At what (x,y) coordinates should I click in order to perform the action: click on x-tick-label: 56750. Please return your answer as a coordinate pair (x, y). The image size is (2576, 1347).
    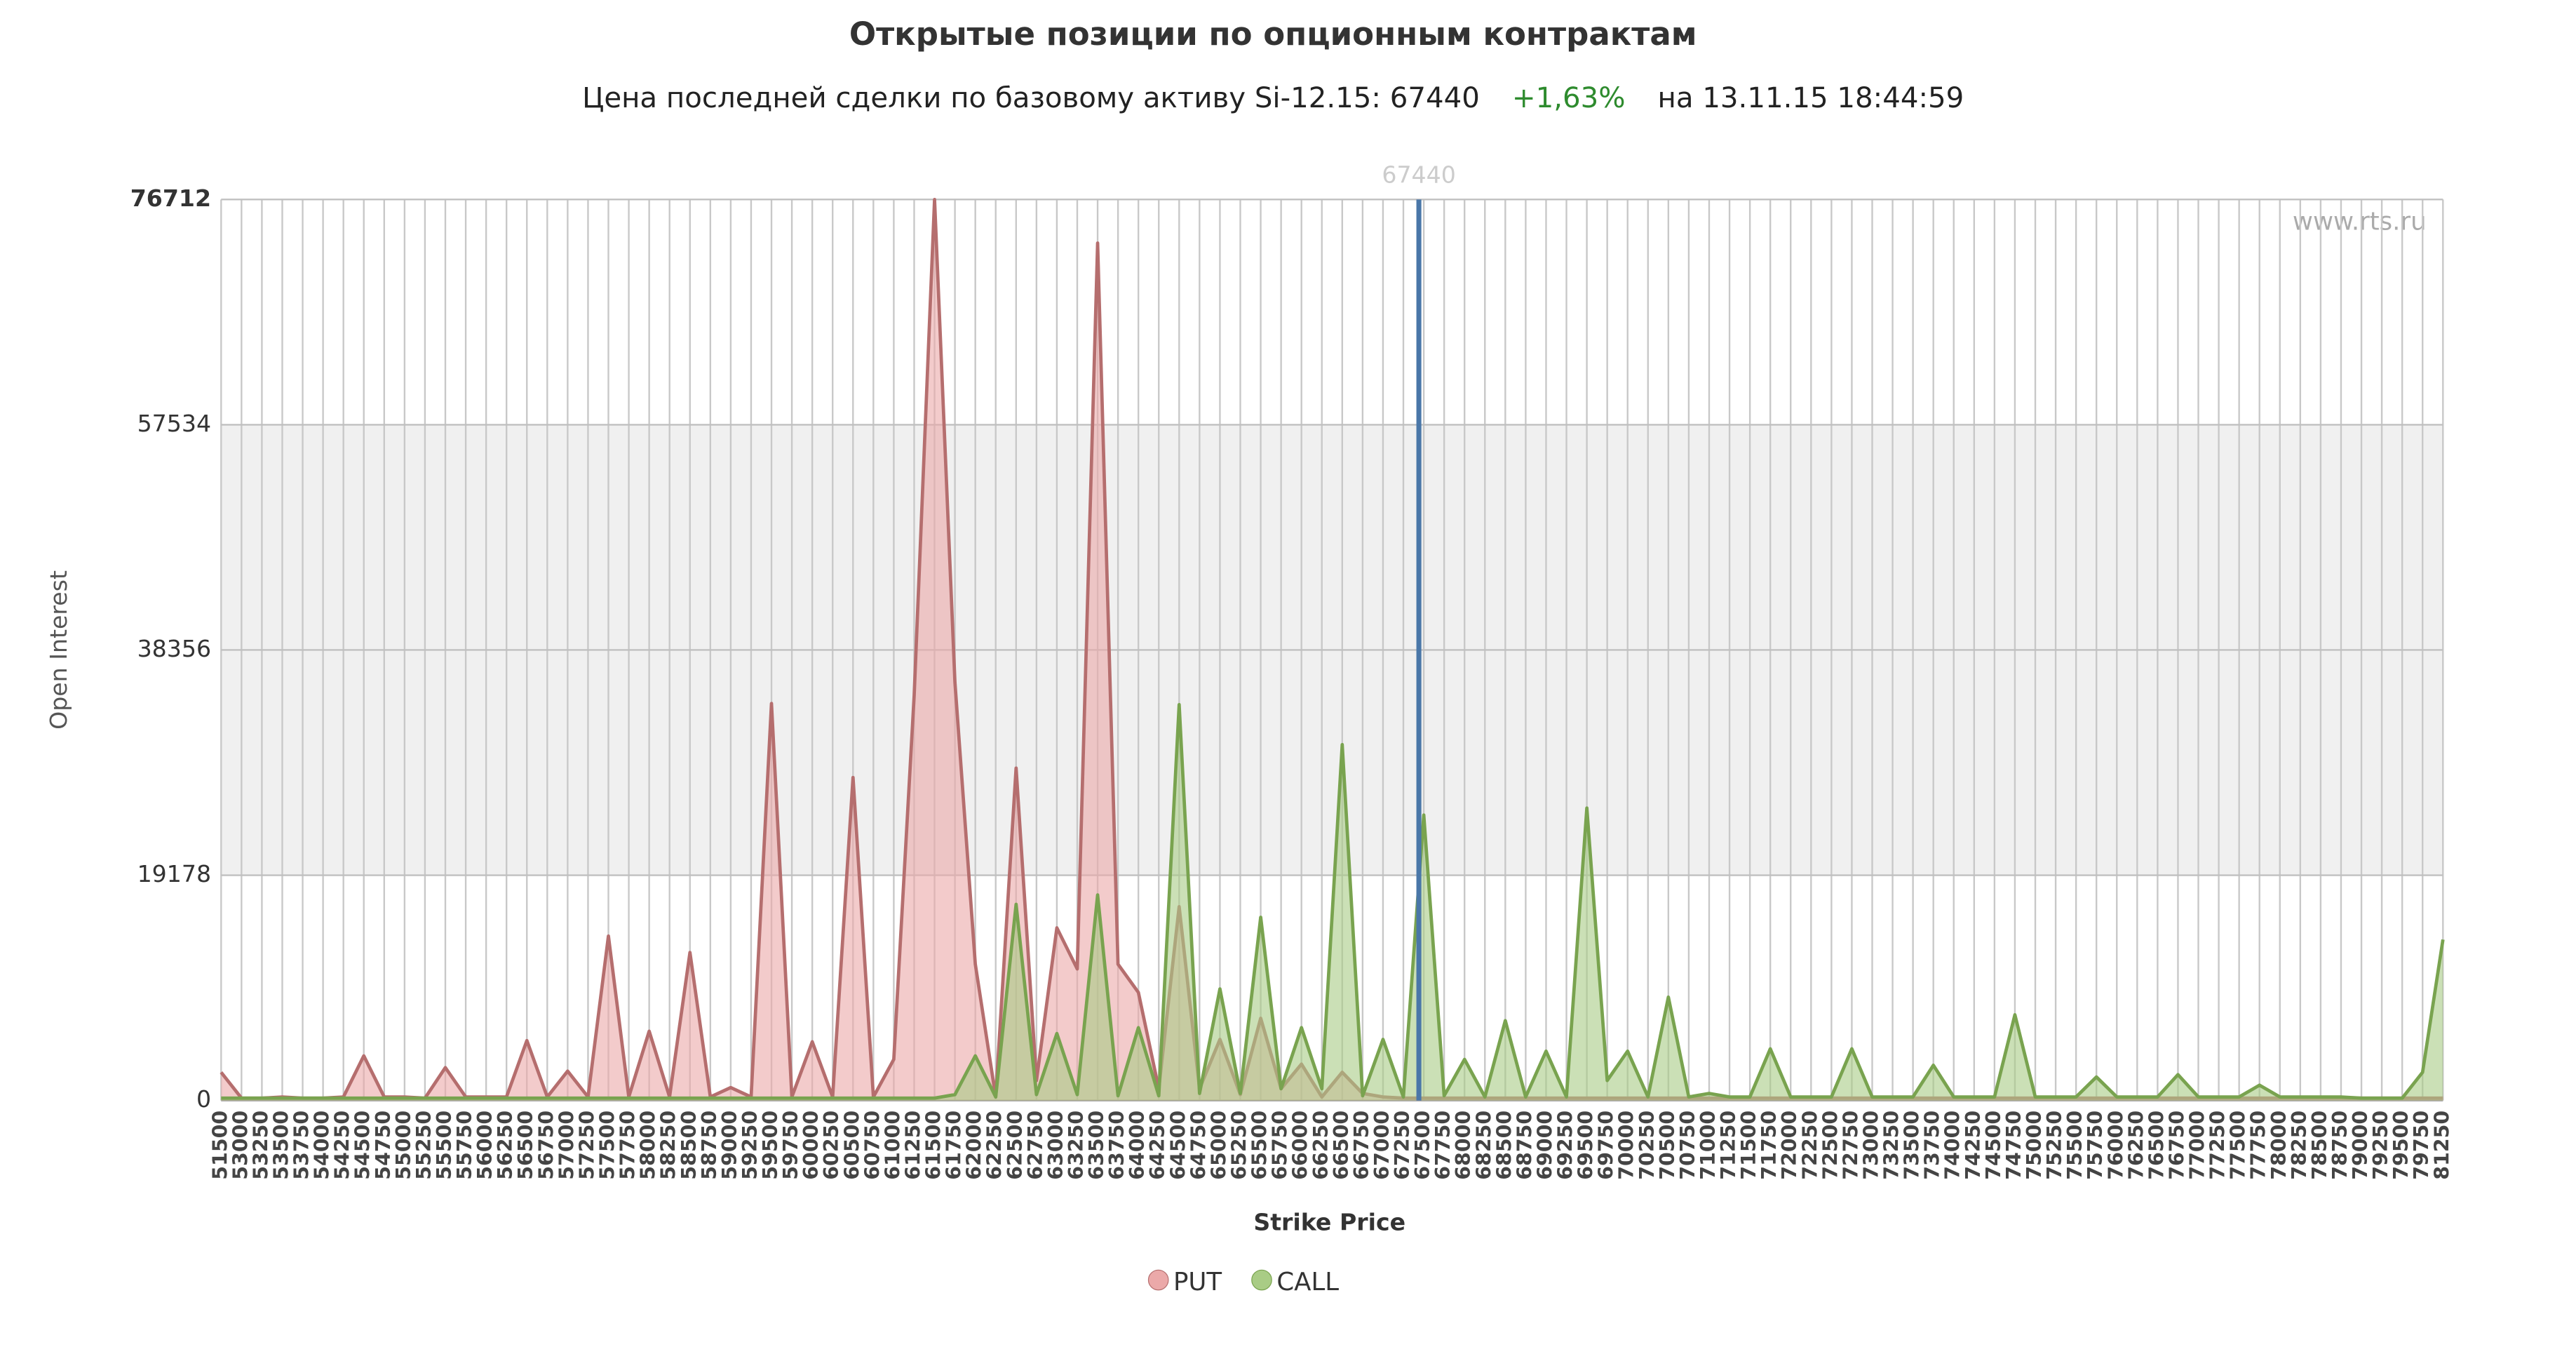
    Looking at the image, I should click on (546, 1145).